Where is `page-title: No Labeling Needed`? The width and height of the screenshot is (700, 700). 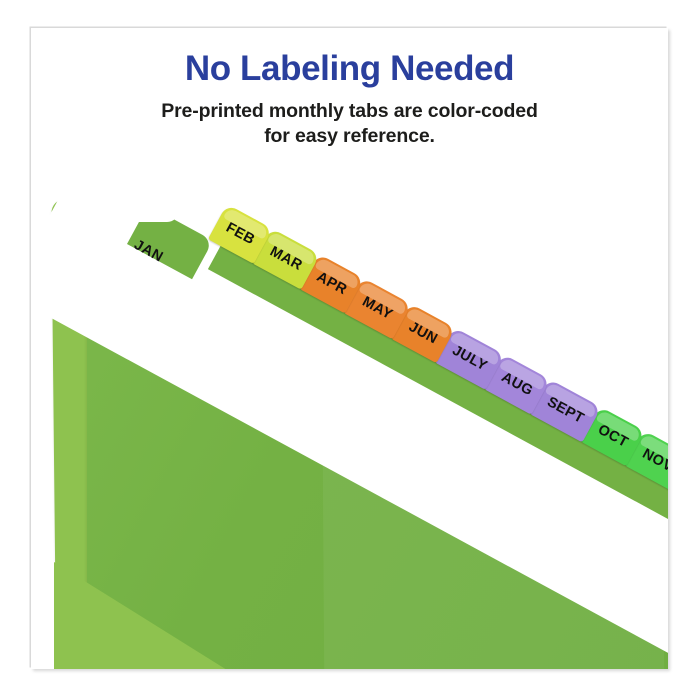
page-title: No Labeling Needed is located at coordinates (349, 68).